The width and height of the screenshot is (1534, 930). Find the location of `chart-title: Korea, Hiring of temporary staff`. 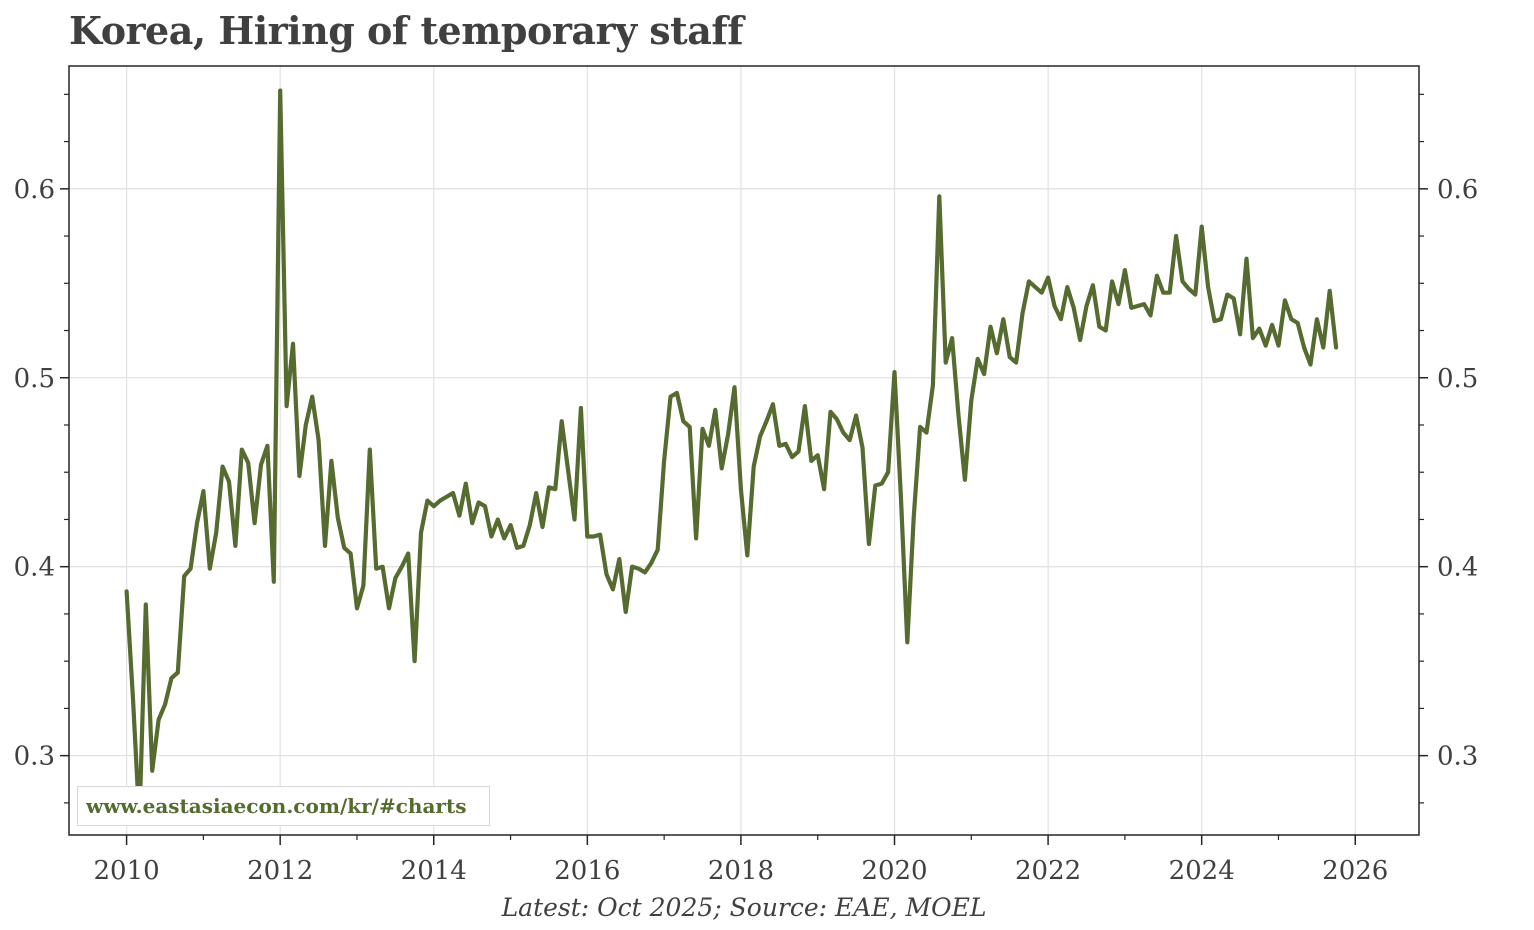

chart-title: Korea, Hiring of temporary staff is located at coordinates (406, 30).